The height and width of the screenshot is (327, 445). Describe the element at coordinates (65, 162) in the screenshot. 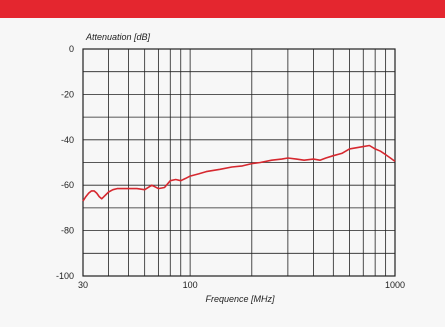

I see `y-tick-labels: 0 -20 -40 -60 -80 -100` at that location.